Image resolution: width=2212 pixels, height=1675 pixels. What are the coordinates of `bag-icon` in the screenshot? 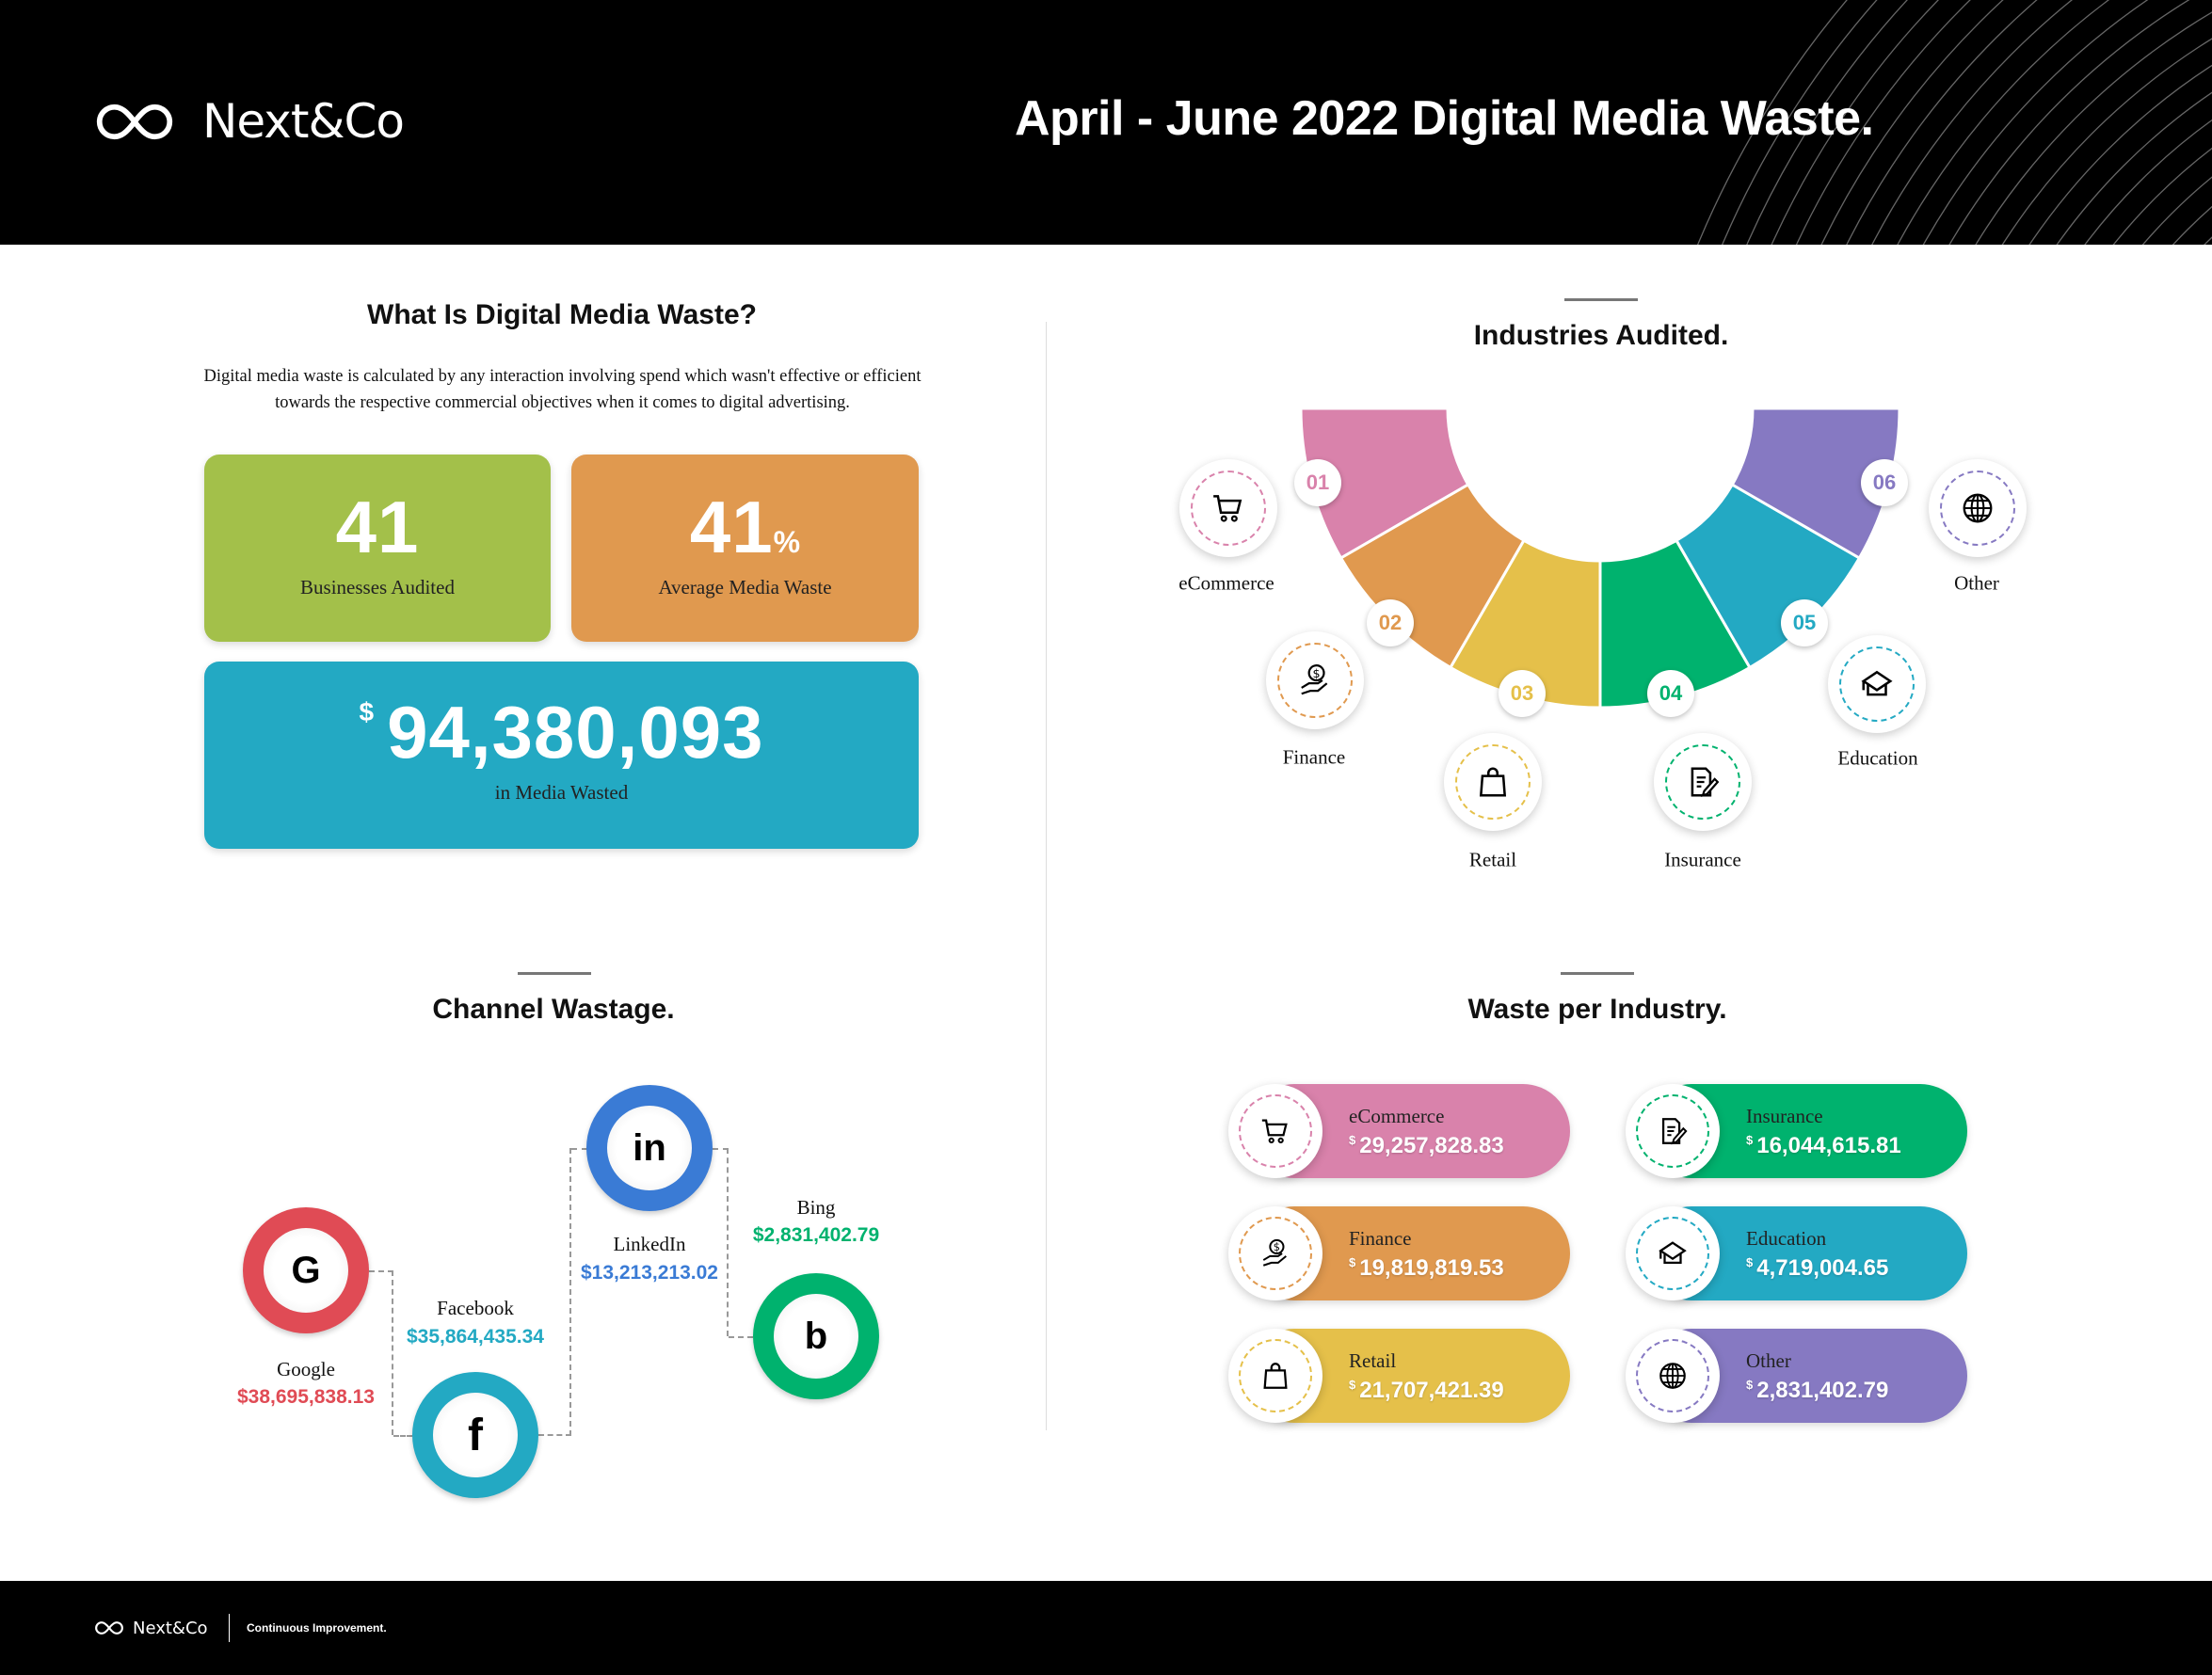 It's located at (1275, 1376).